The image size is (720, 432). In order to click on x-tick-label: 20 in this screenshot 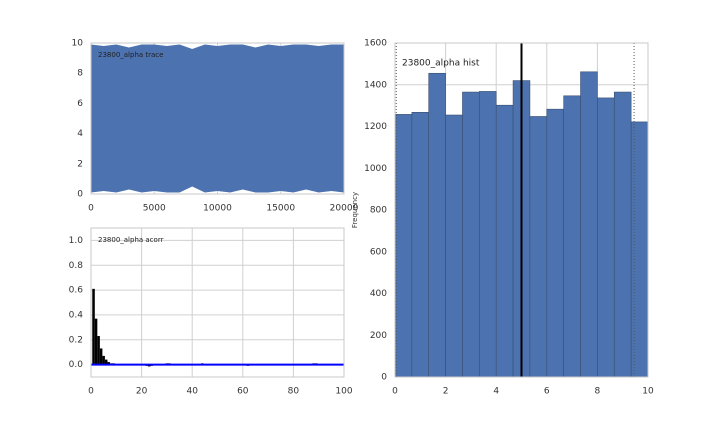, I will do `click(142, 392)`.